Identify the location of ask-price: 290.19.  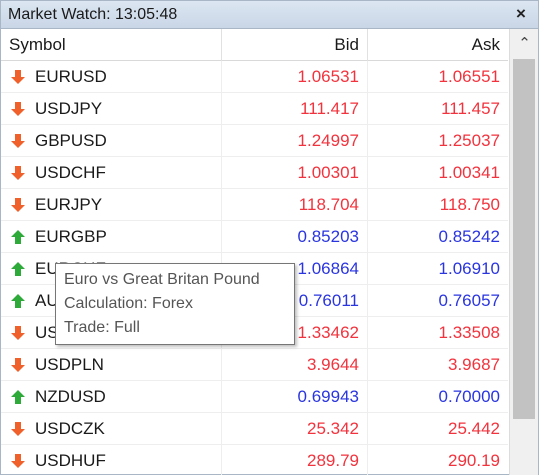
(437, 460).